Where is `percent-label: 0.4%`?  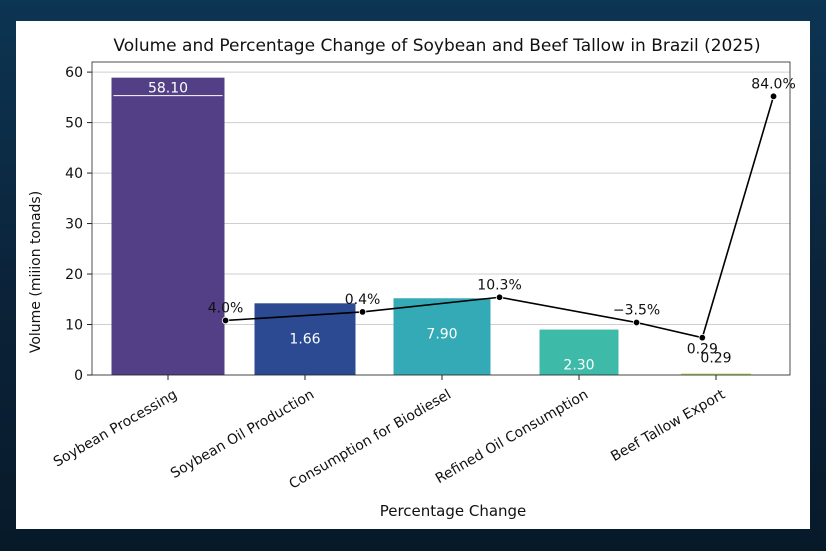 percent-label: 0.4% is located at coordinates (363, 300).